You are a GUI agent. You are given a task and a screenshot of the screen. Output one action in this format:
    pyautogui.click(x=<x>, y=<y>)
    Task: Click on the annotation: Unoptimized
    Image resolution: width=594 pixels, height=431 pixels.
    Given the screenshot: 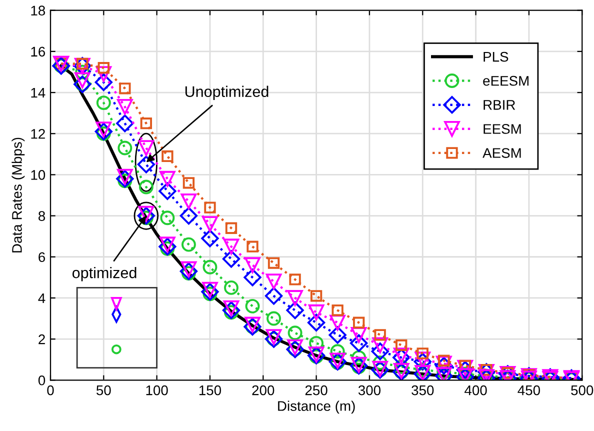 What is the action you would take?
    pyautogui.click(x=226, y=93)
    